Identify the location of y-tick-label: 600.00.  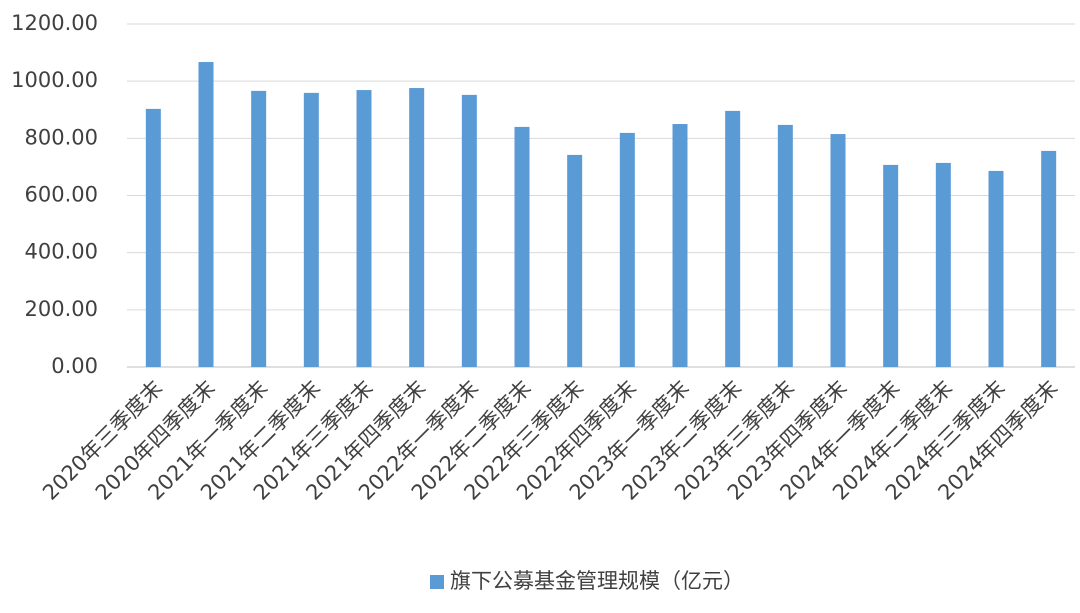
(61, 195).